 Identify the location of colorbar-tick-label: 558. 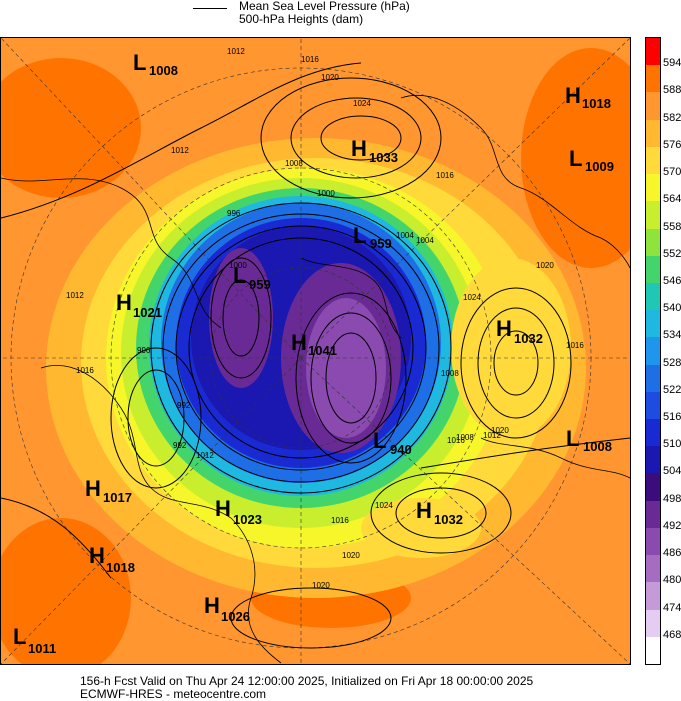
(672, 226).